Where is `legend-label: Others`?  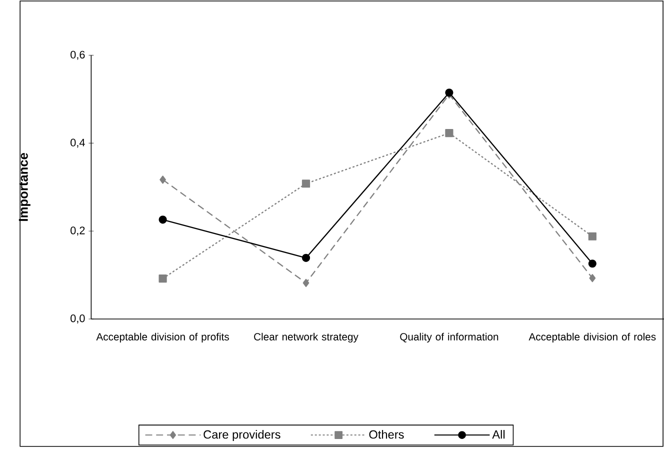
legend-label: Others is located at coordinates (386, 434).